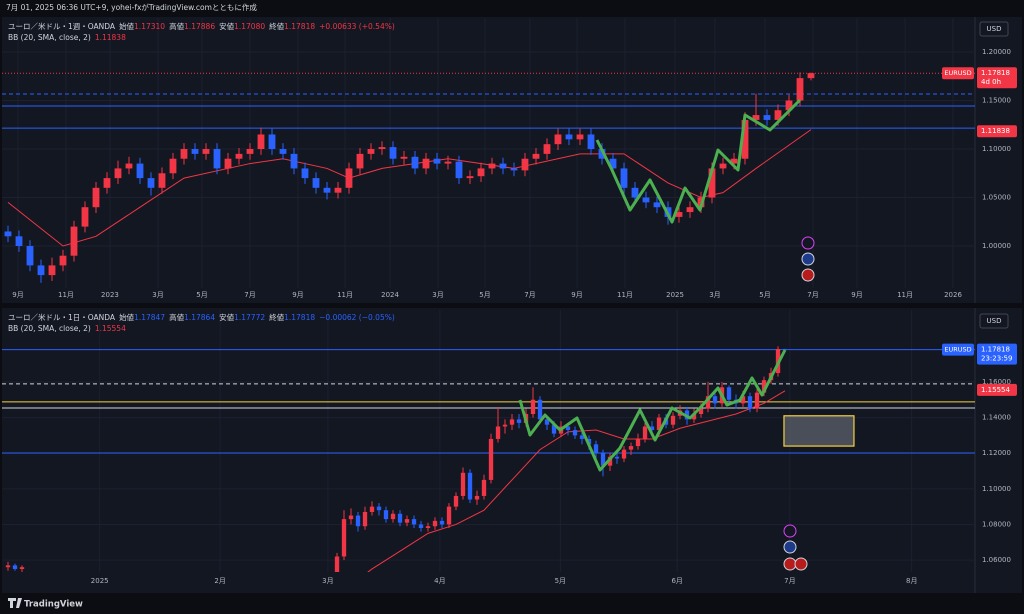  I want to click on x-tick-label: 2026, so click(953, 295).